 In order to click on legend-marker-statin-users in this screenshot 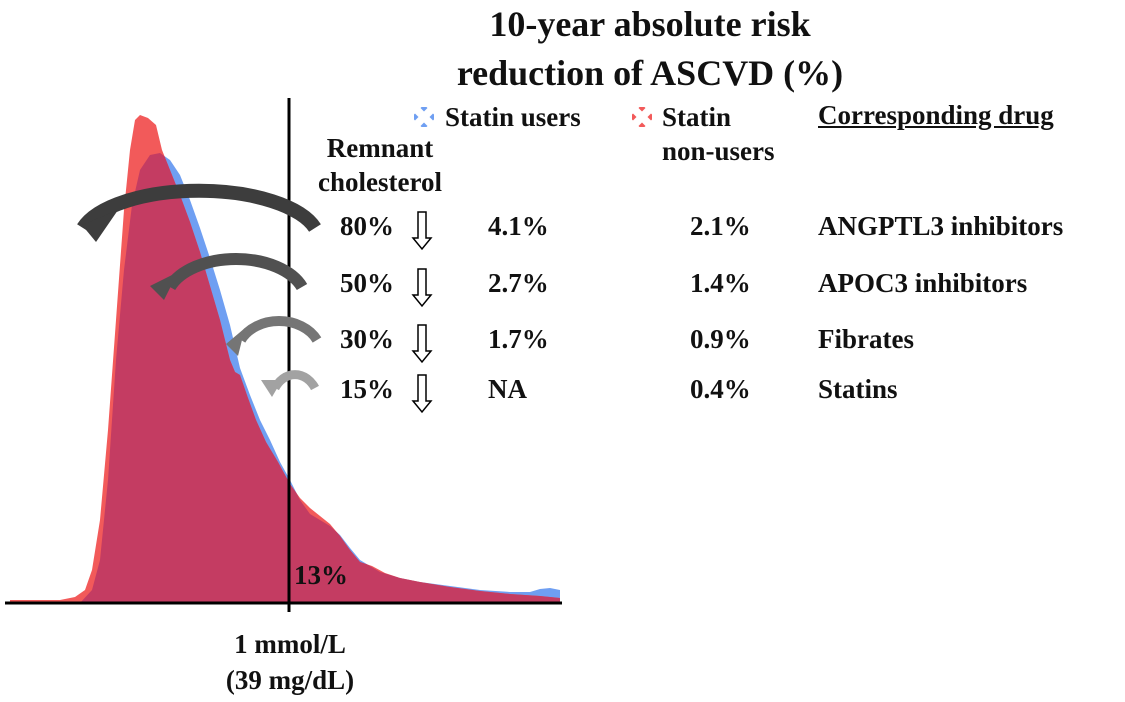, I will do `click(424, 117)`.